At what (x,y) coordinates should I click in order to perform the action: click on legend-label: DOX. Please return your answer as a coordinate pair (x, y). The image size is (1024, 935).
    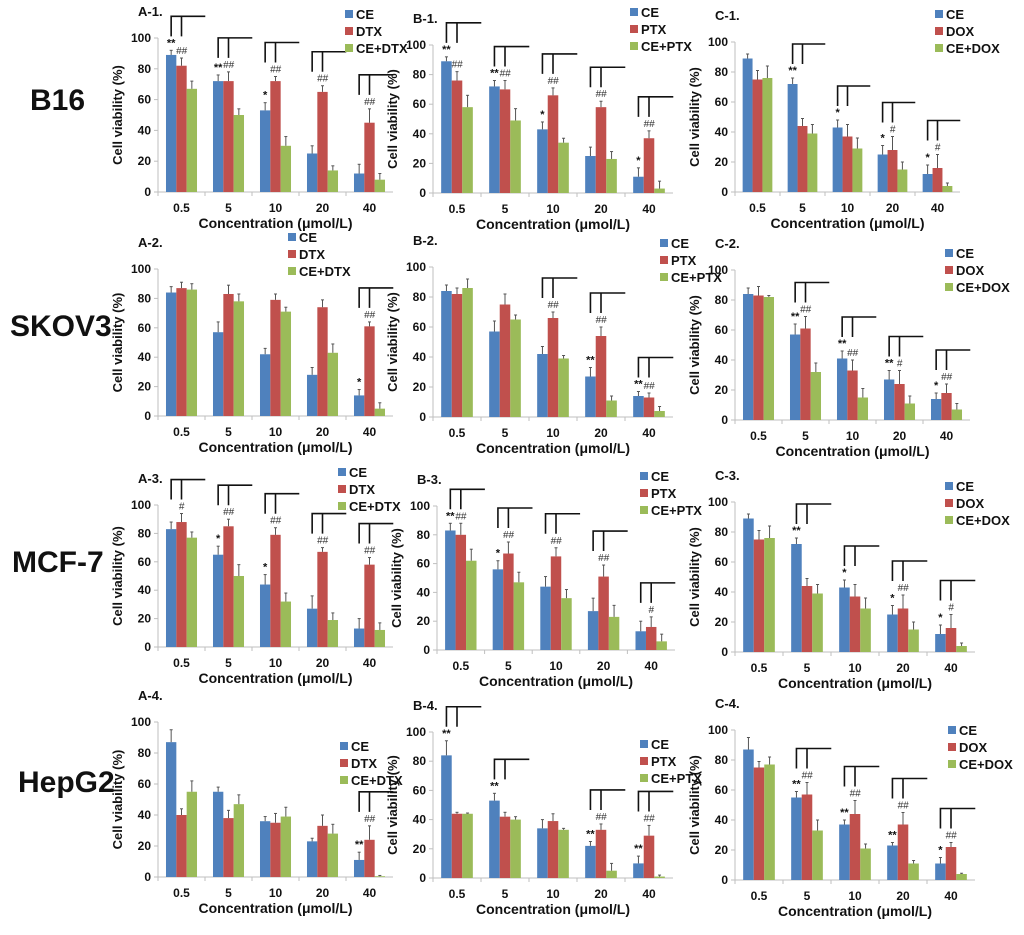
    Looking at the image, I should click on (973, 747).